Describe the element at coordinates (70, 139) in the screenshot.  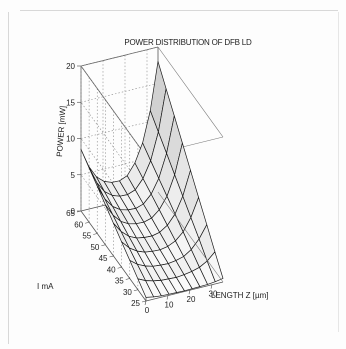
I see `z-tick-label: 10` at that location.